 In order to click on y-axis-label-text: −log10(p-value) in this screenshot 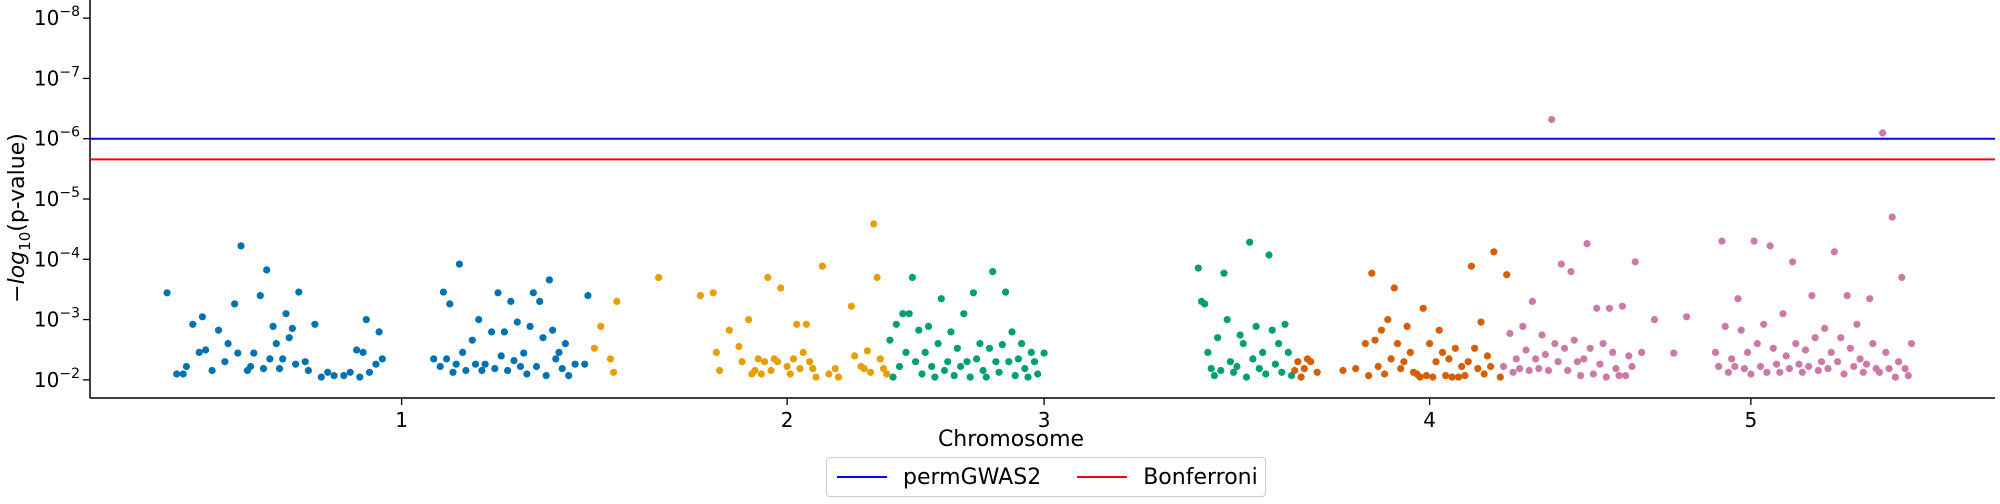, I will do `click(19, 218)`.